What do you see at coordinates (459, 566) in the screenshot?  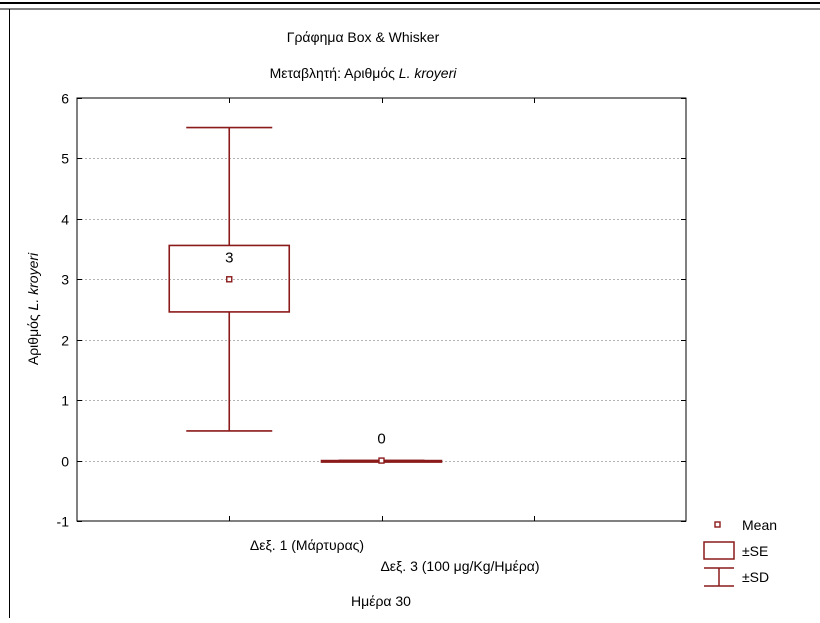 I see `category-label-1: Δεξ. 3 (100 μg/Kg/Ημέρα)` at bounding box center [459, 566].